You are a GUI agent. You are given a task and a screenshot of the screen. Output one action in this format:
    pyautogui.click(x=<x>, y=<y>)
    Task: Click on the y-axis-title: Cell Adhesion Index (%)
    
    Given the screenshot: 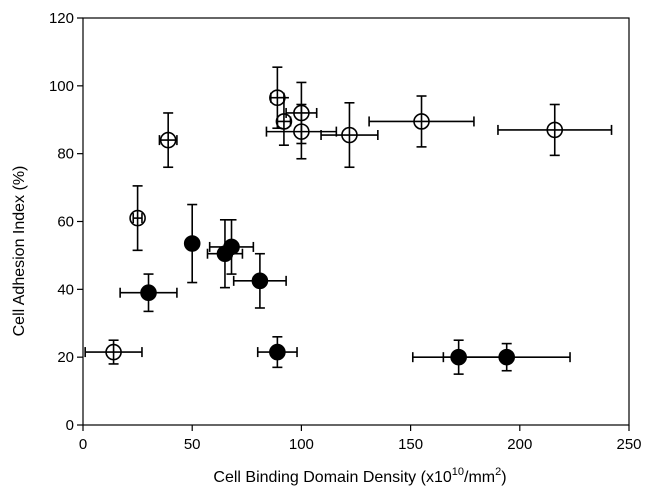 What is the action you would take?
    pyautogui.click(x=19, y=251)
    